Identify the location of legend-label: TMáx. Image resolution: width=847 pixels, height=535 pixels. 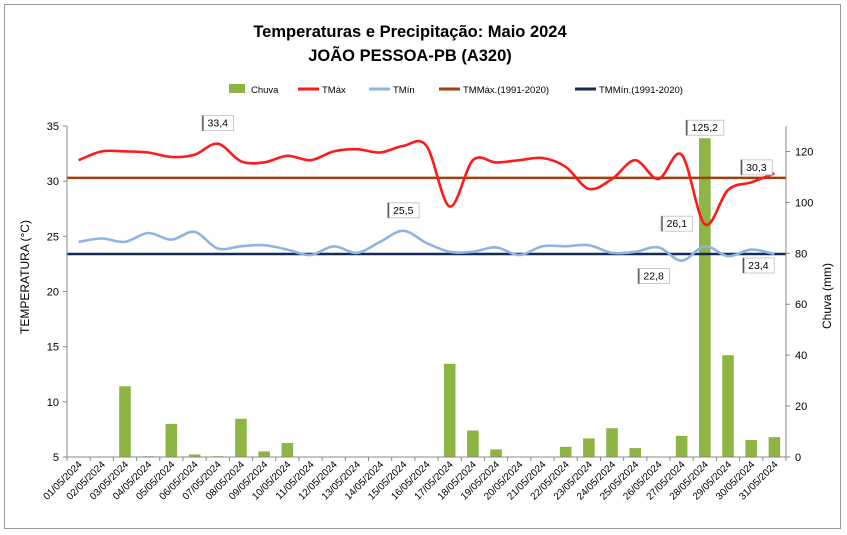
(334, 90).